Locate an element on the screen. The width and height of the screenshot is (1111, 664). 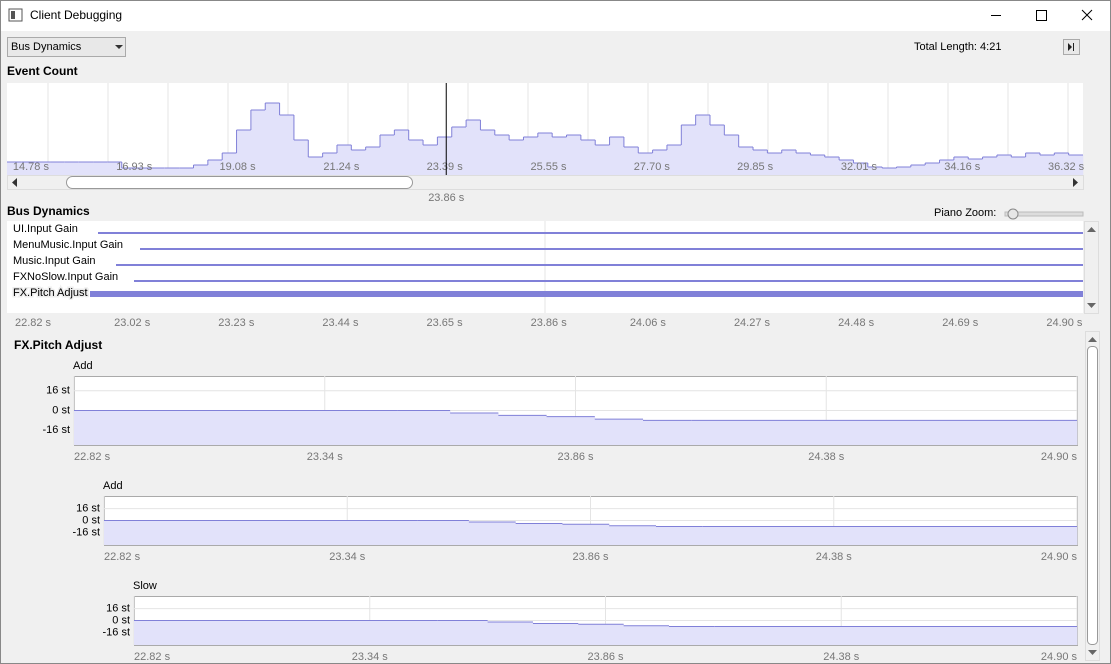
detail-scroll-thumb is located at coordinates (1092, 495).